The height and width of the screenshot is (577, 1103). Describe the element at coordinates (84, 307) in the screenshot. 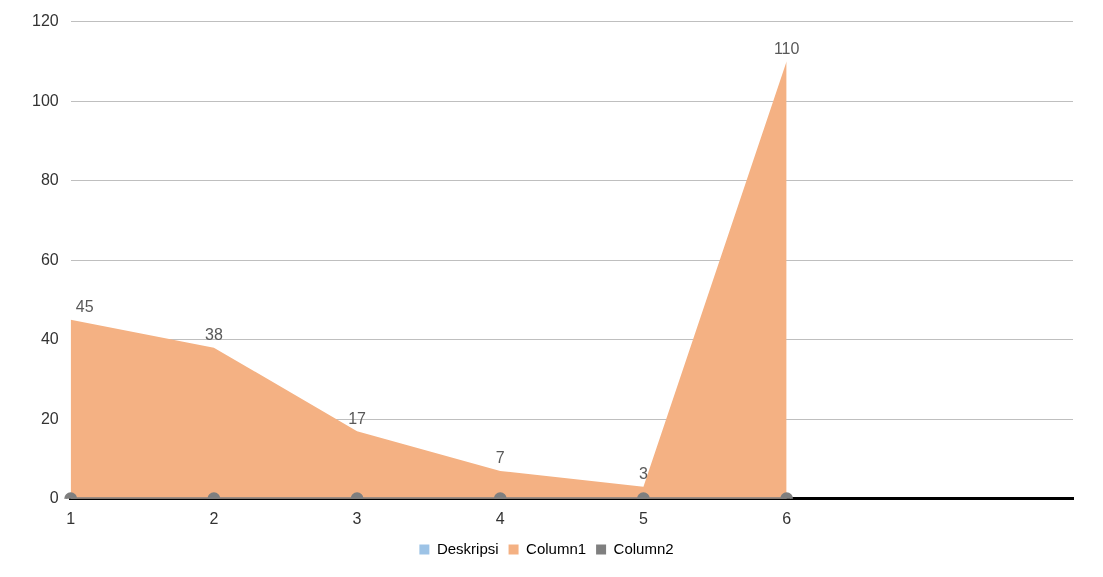

I see `data-label: 45` at that location.